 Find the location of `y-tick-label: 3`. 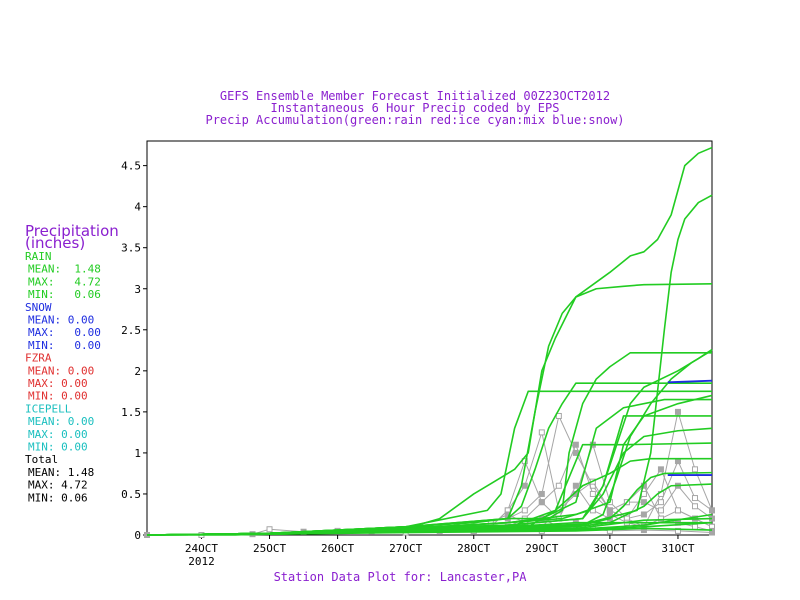

y-tick-label: 3 is located at coordinates (137, 289).